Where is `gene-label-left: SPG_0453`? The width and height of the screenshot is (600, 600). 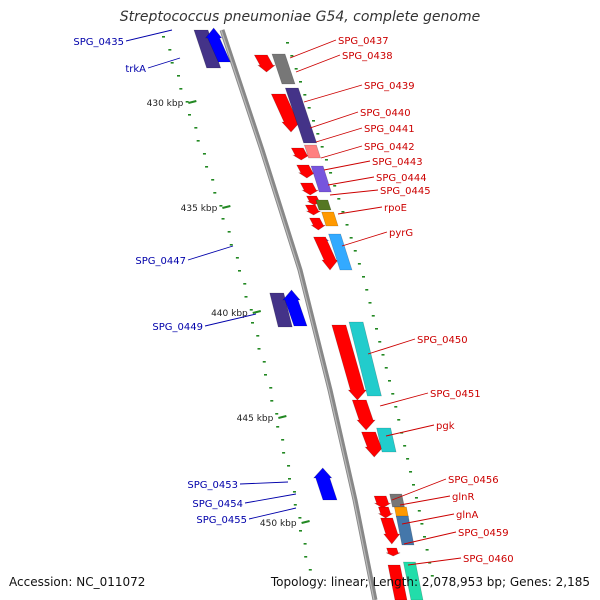
gene-label-left: SPG_0453 is located at coordinates (212, 485).